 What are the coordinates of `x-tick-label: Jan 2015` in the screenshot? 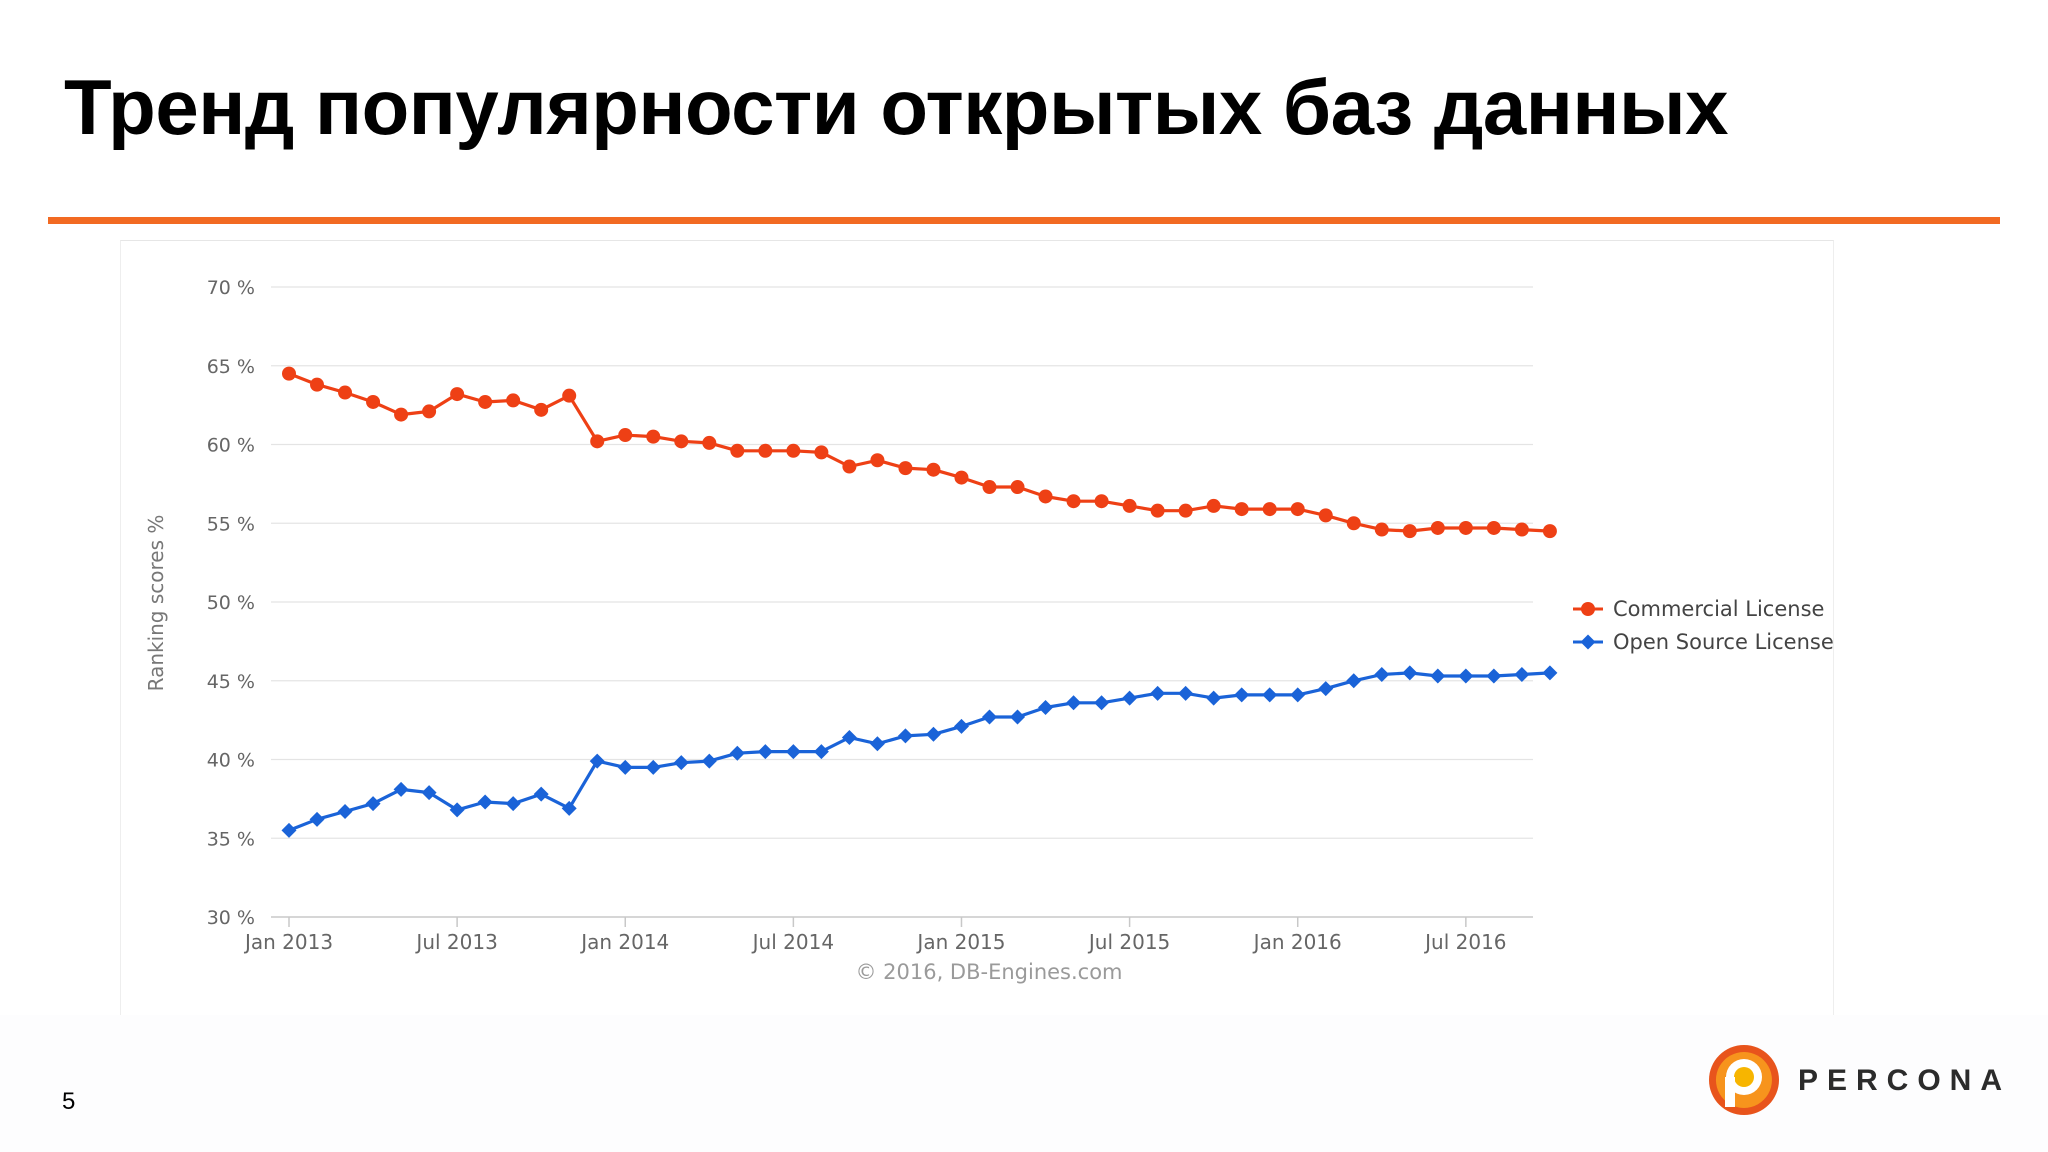 It's located at (960, 942).